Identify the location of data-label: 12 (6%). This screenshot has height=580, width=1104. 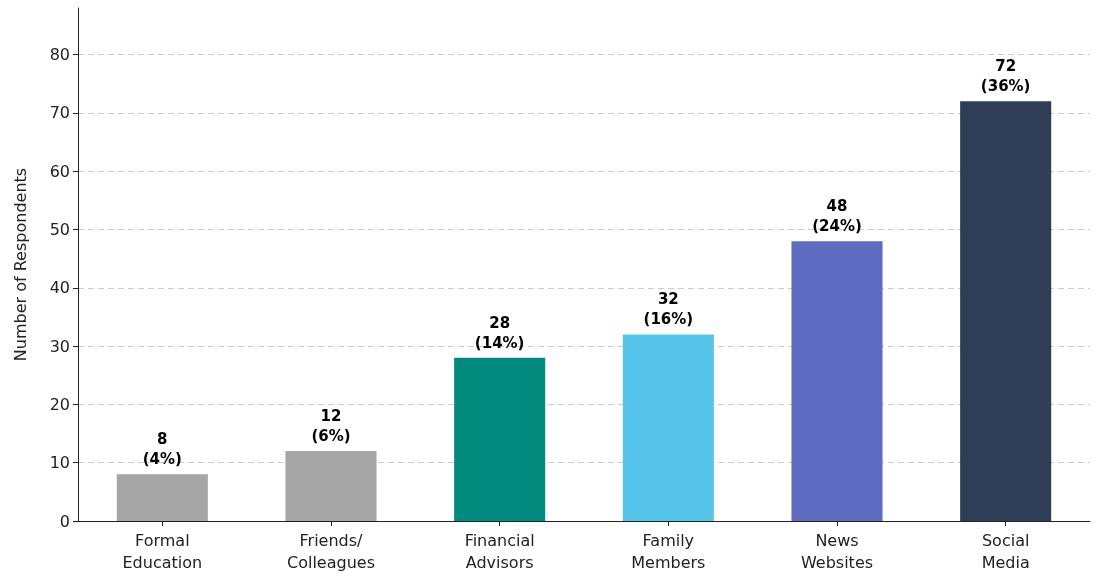
(331, 426).